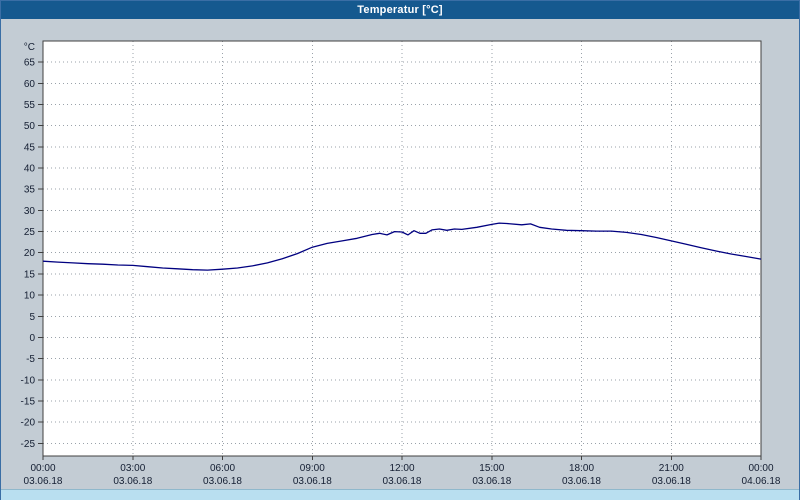 This screenshot has width=800, height=500. Describe the element at coordinates (400, 494) in the screenshot. I see `horizontal-scrollbar` at that location.